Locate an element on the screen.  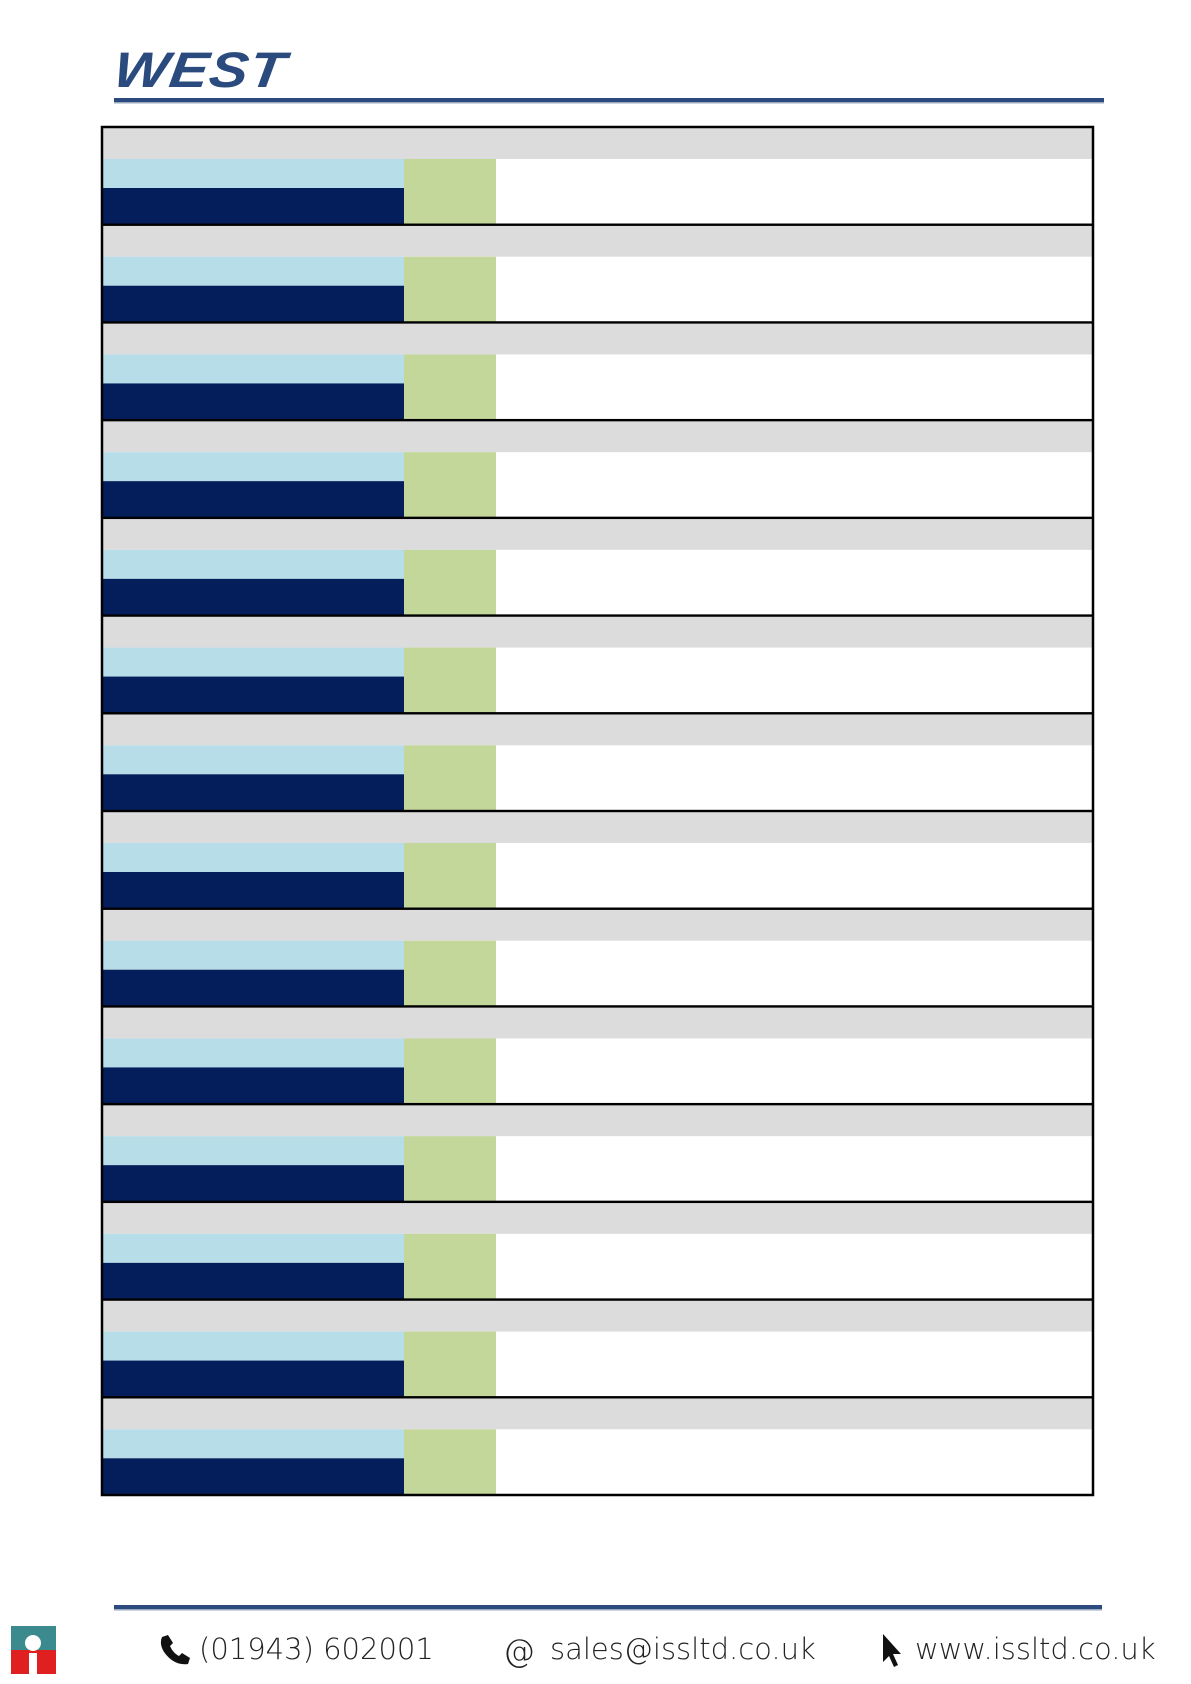
footer-email: sales@issltd.co.uk is located at coordinates (683, 1649).